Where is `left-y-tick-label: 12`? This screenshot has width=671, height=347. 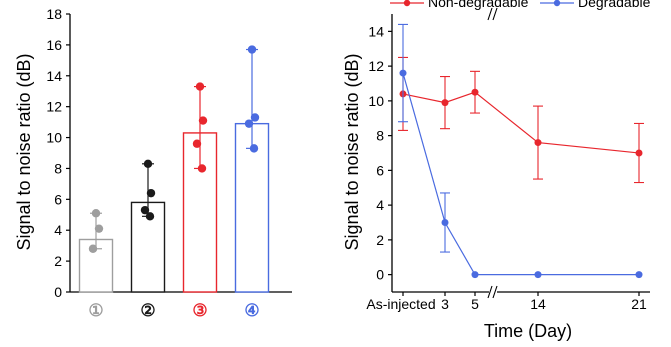 left-y-tick-label: 12 is located at coordinates (54, 107).